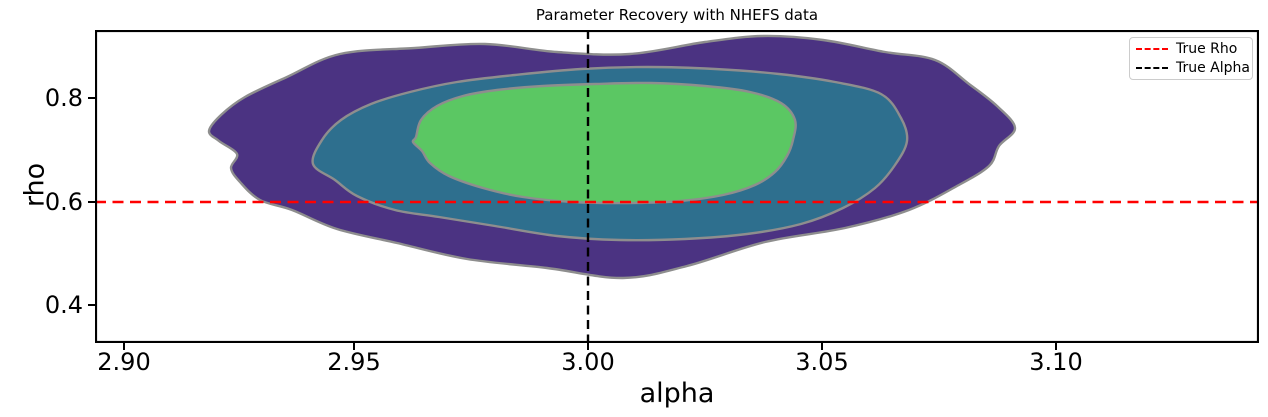  I want to click on y-tick-label: 0.8, so click(63, 98).